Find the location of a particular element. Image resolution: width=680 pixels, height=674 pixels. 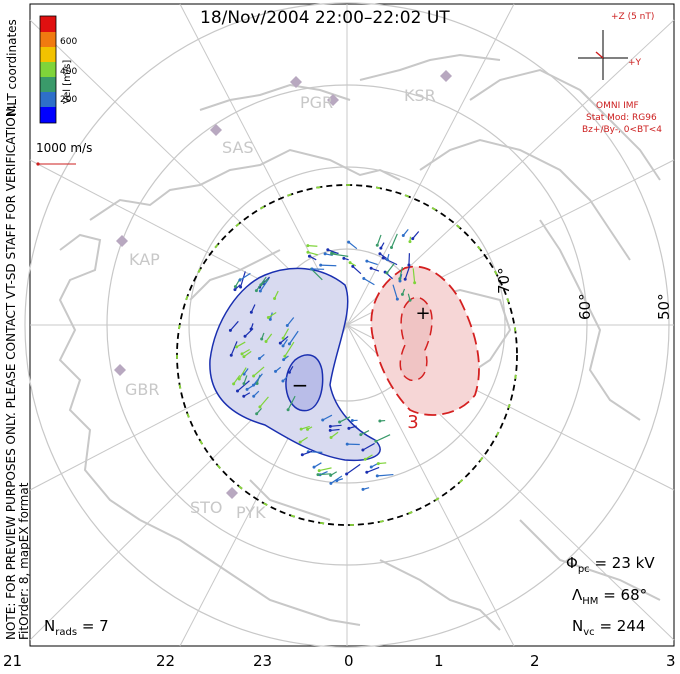

station-marker-ksr is located at coordinates (446, 76).